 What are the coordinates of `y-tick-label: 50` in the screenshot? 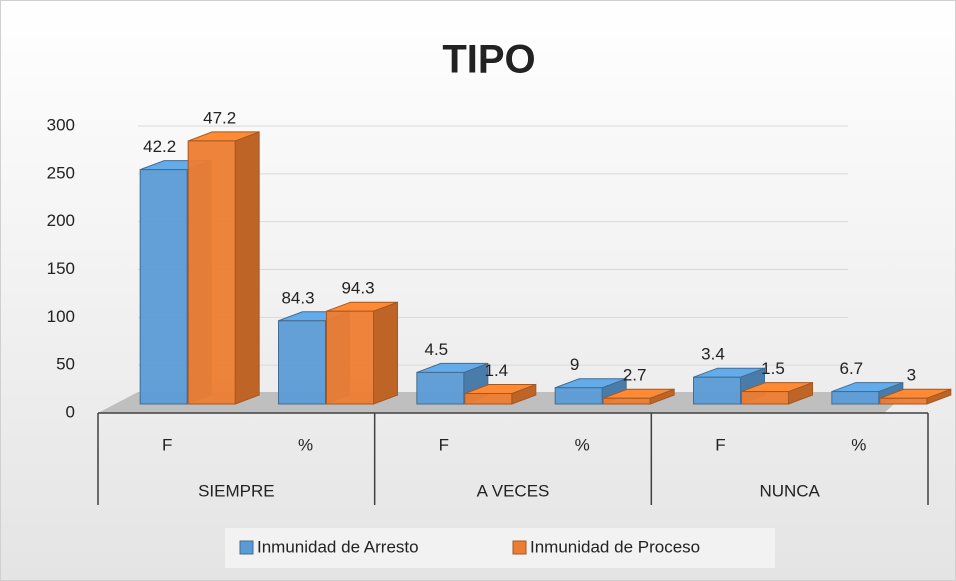 It's located at (65, 364).